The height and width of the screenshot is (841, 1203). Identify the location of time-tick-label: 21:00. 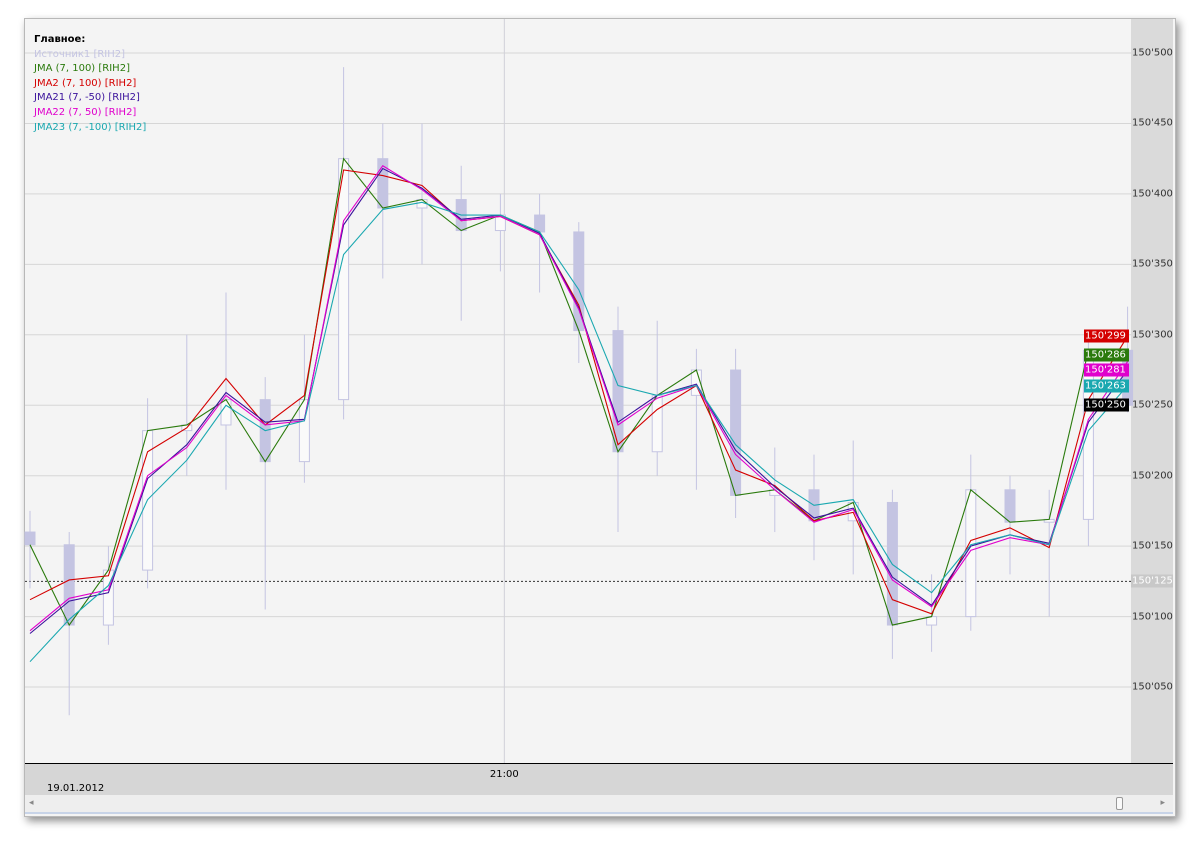
(504, 774).